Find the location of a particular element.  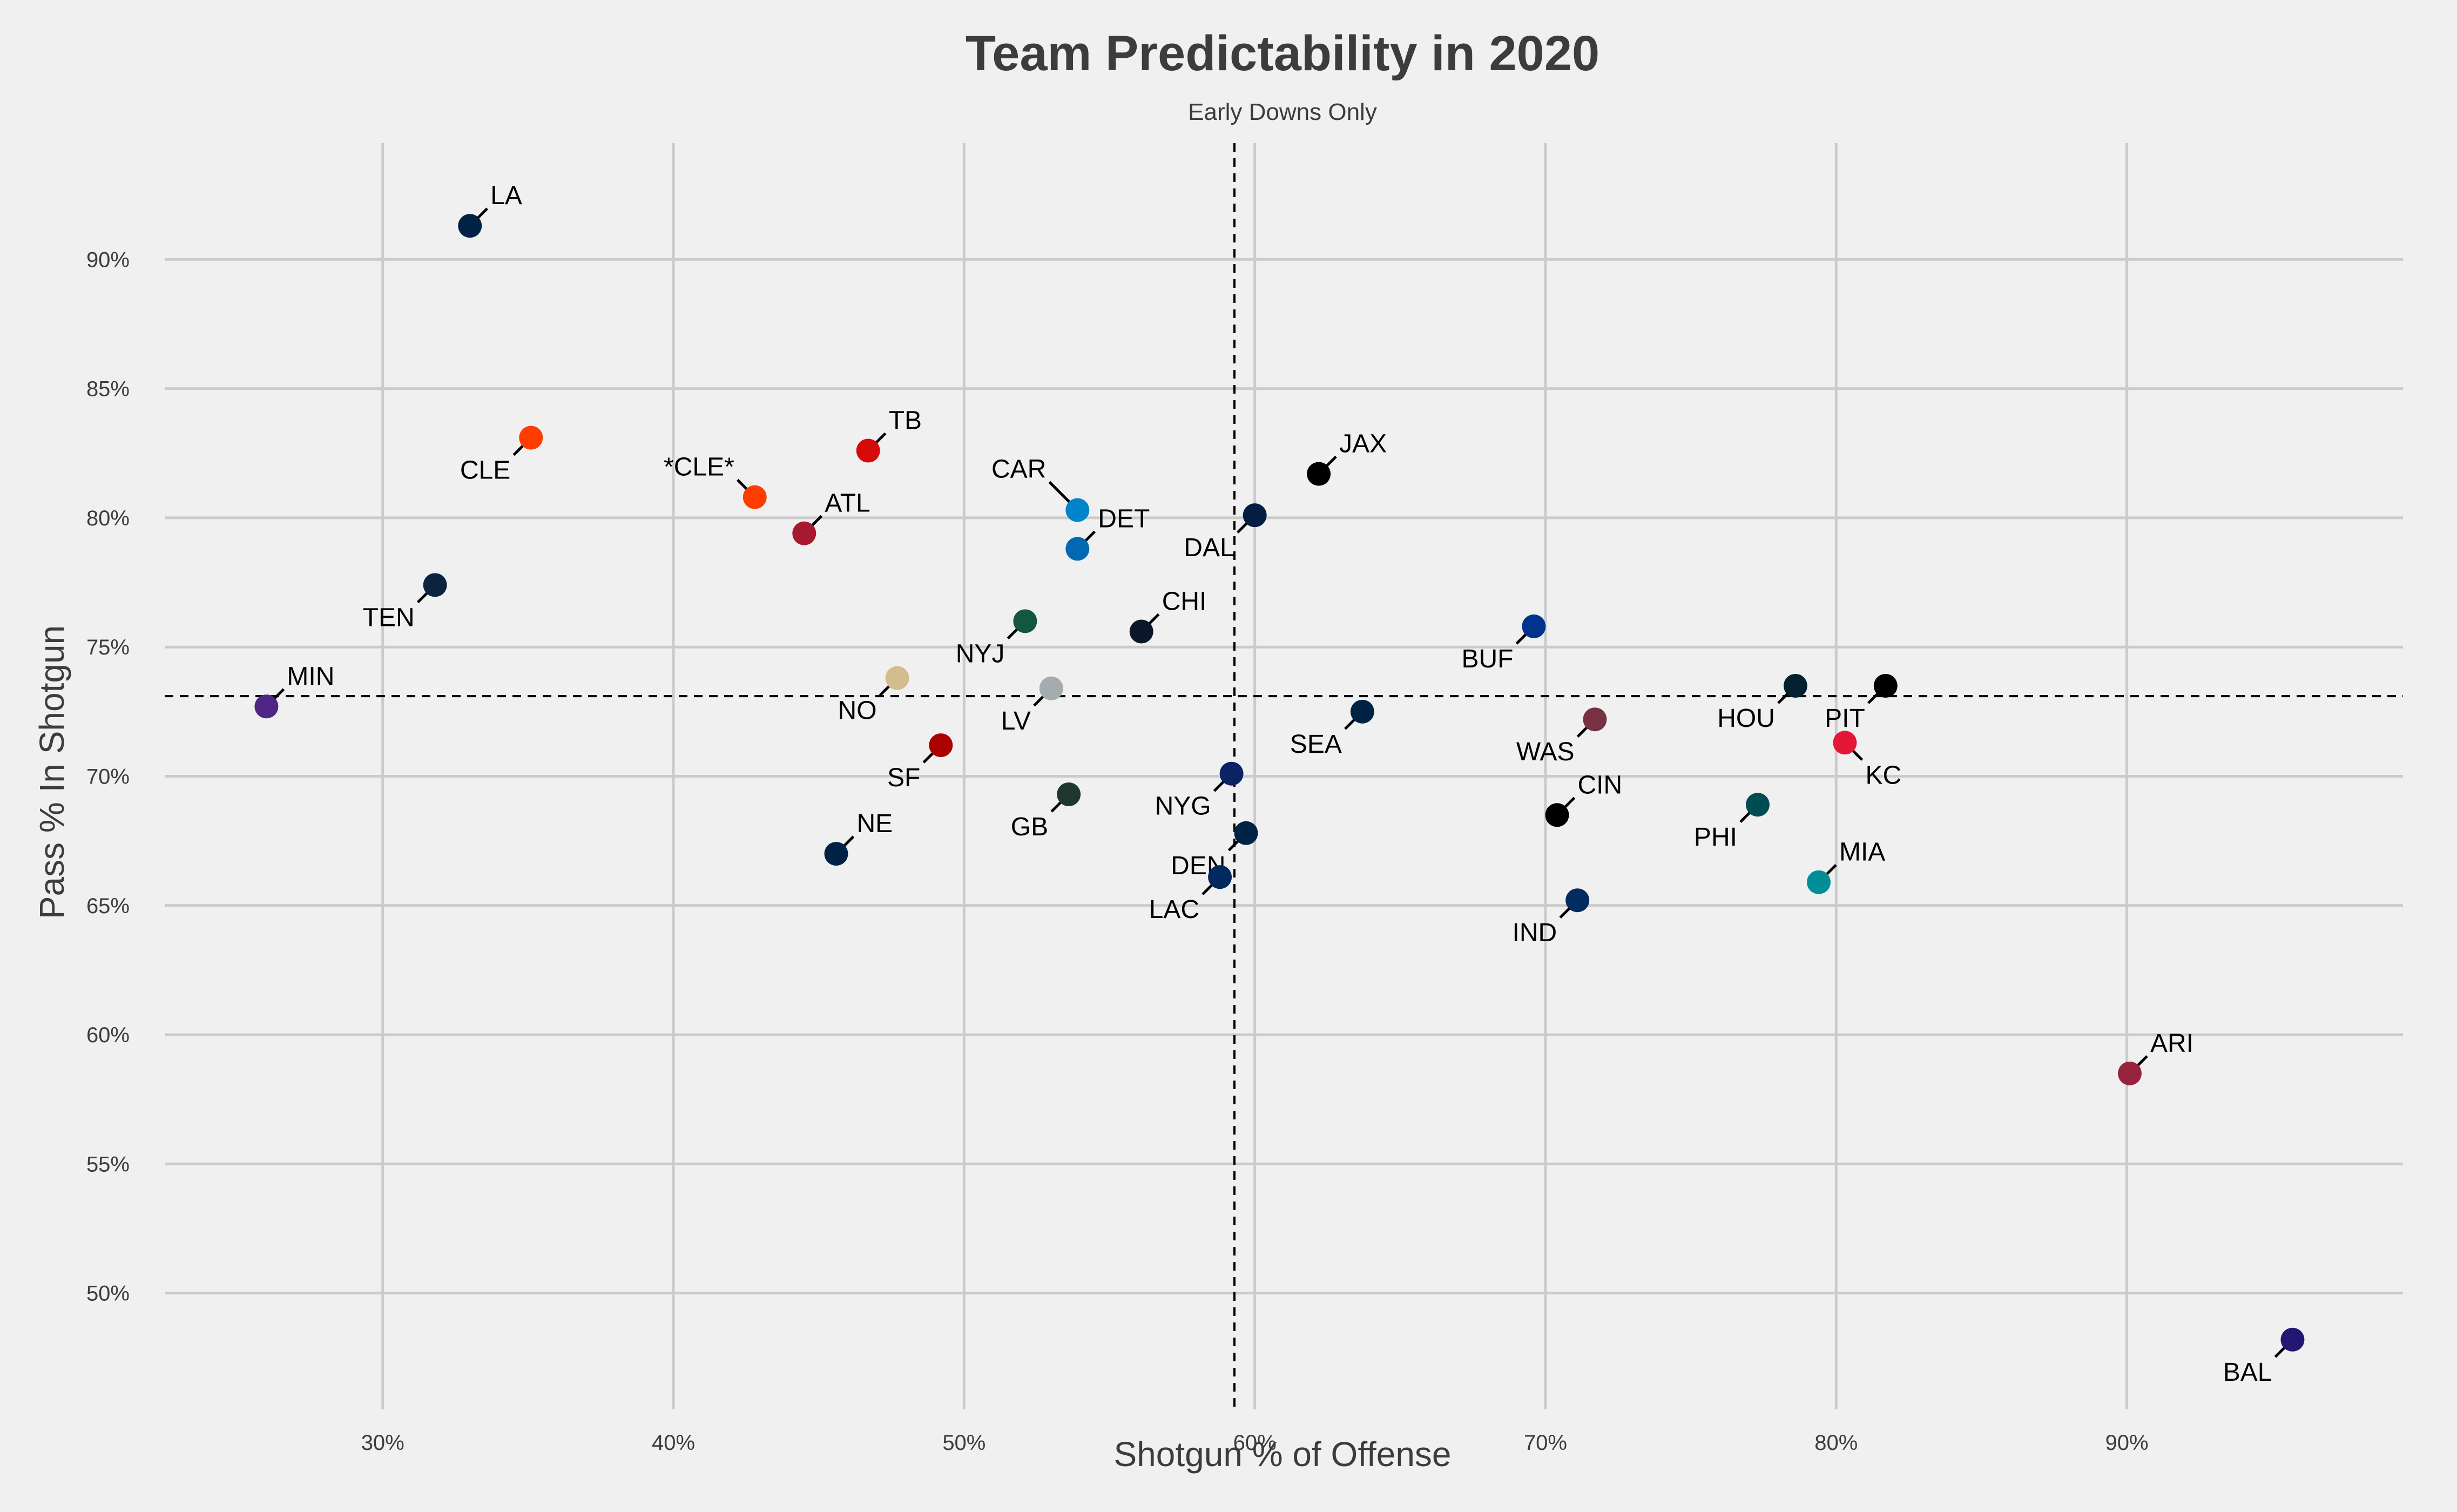

y-tick-label: 65% is located at coordinates (108, 906).